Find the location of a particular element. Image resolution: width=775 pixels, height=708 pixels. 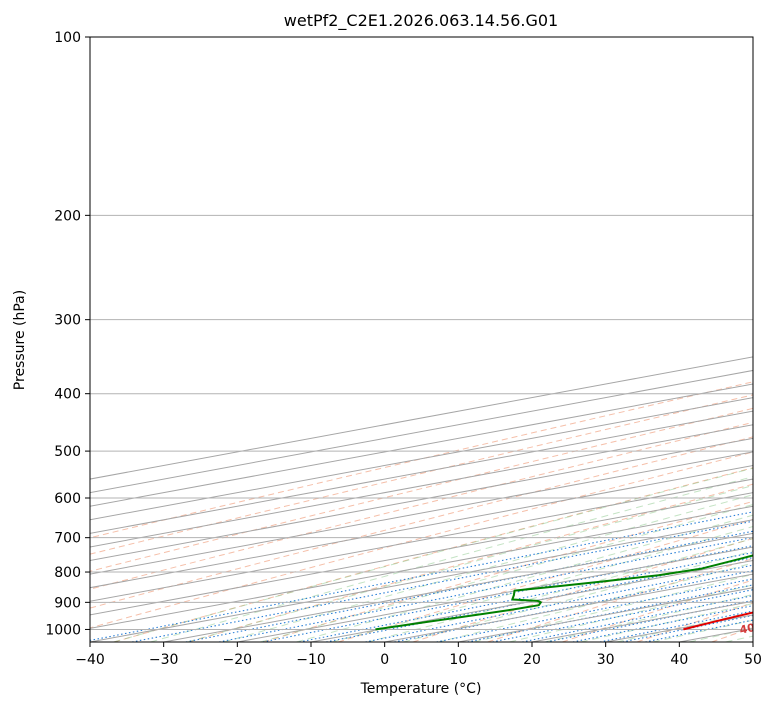

x-tick-label-0: −40 is located at coordinates (90, 660).